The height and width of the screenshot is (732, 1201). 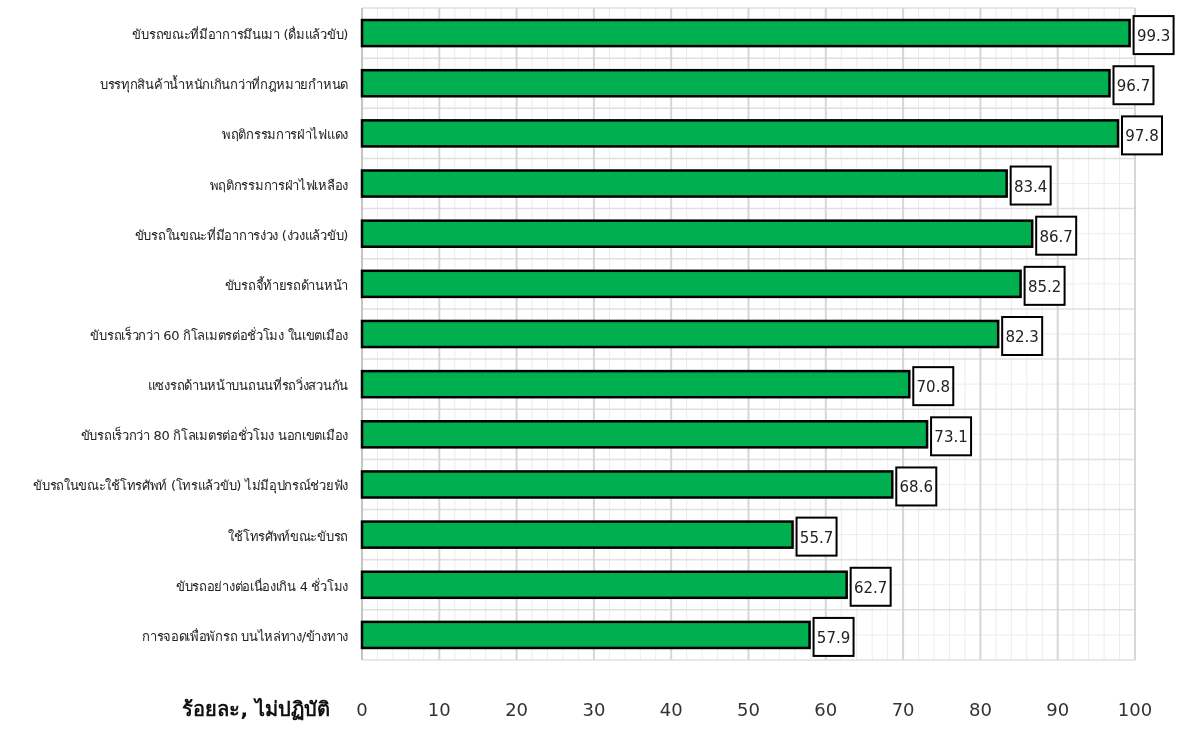 I want to click on data-label: 82.3, so click(x=1022, y=337).